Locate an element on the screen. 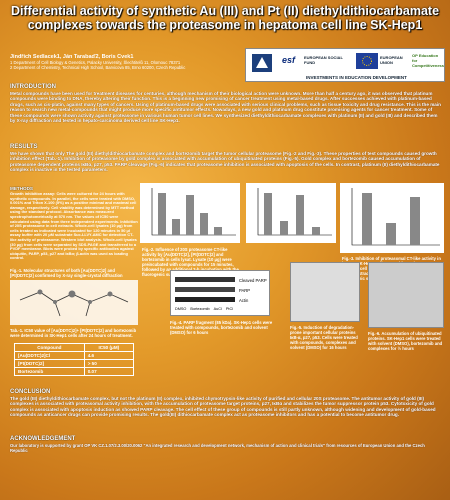  fig5-blot is located at coordinates (325, 292).